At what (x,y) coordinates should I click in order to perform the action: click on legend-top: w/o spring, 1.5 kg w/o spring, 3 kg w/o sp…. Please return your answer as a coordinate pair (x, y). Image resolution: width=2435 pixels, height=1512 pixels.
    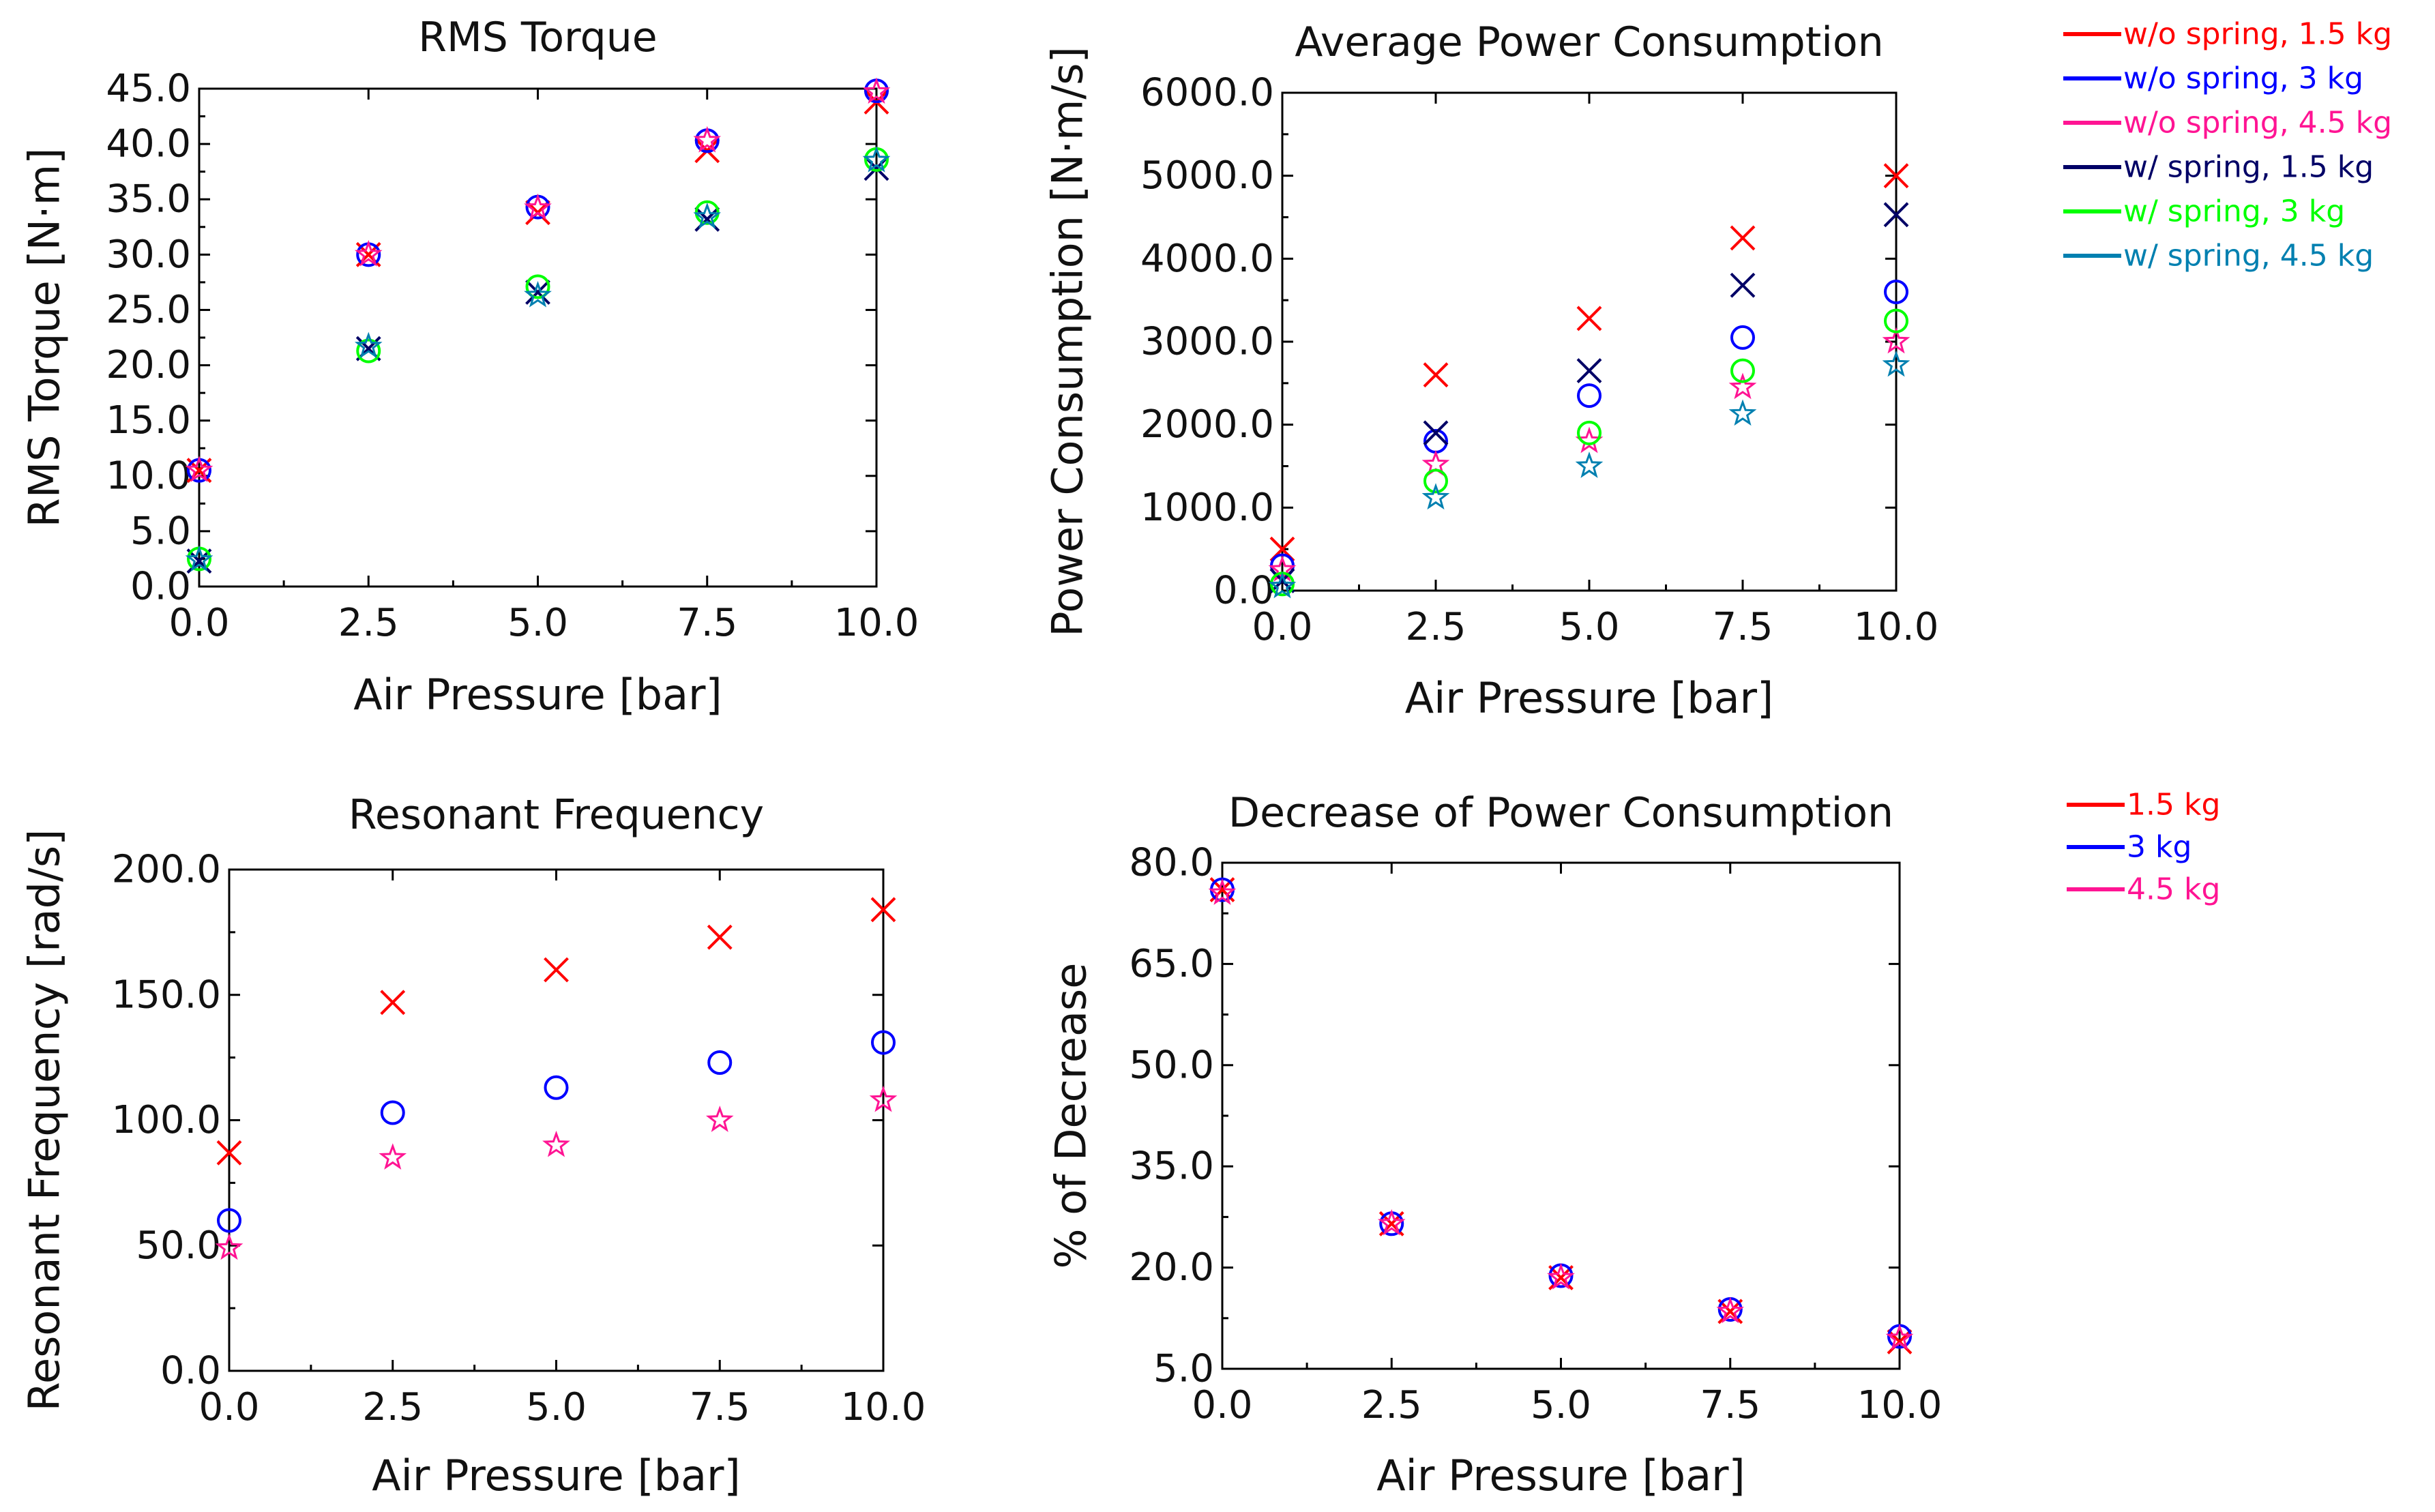
    Looking at the image, I should click on (2228, 145).